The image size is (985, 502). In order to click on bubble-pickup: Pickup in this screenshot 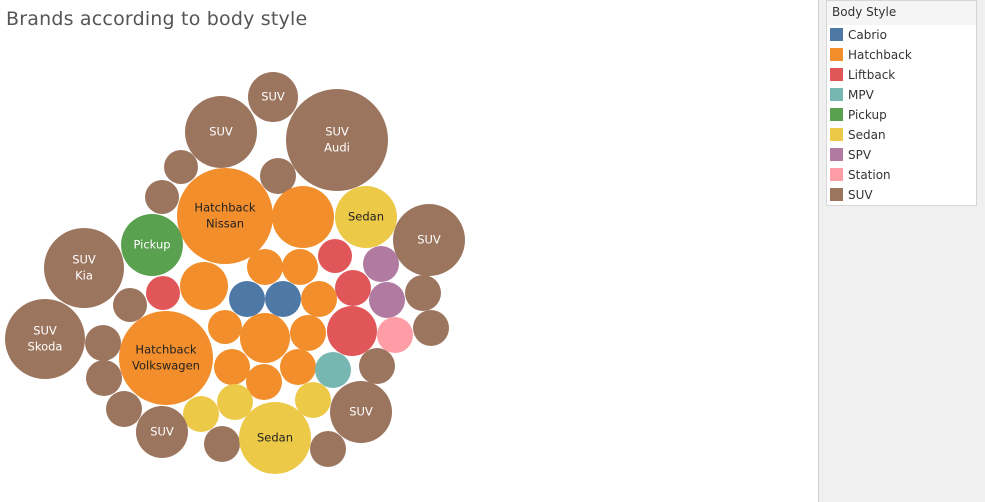, I will do `click(152, 245)`.